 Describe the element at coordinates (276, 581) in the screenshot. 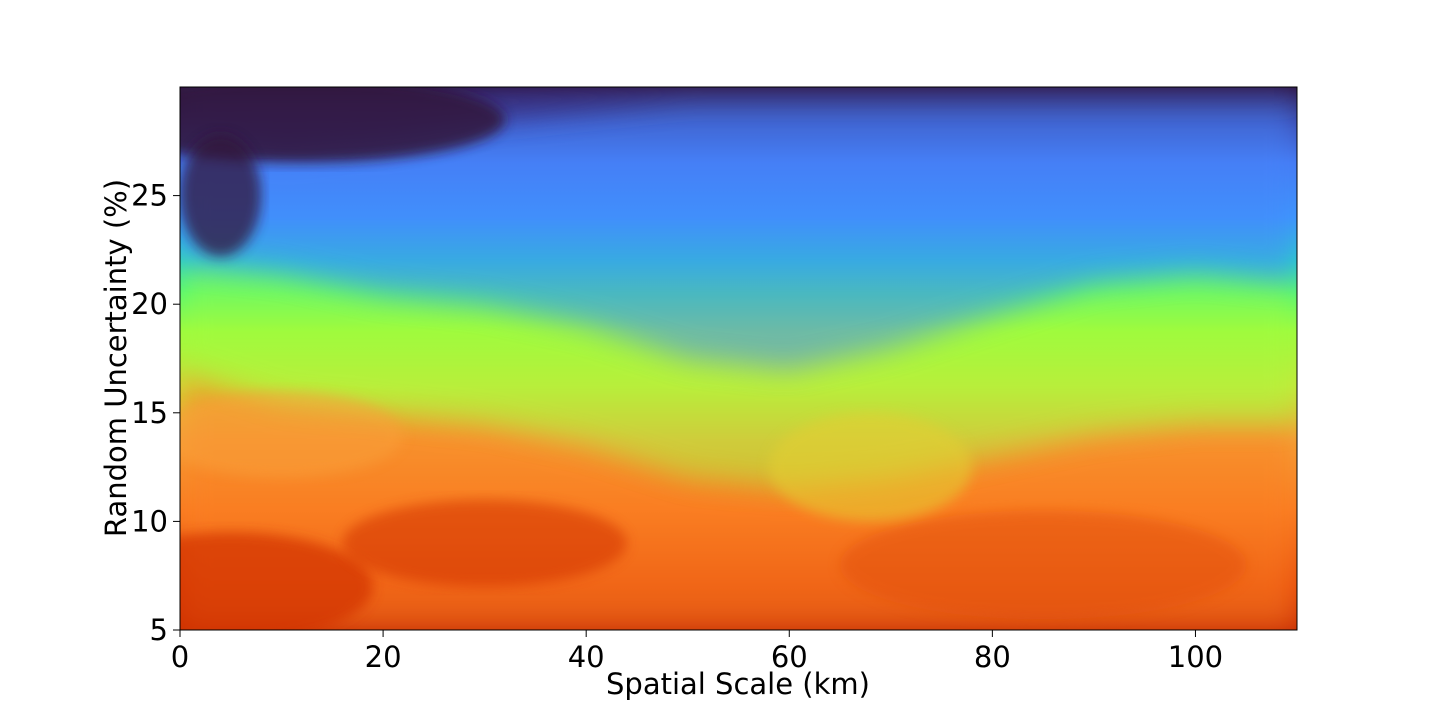

I see `red-patch-left` at that location.